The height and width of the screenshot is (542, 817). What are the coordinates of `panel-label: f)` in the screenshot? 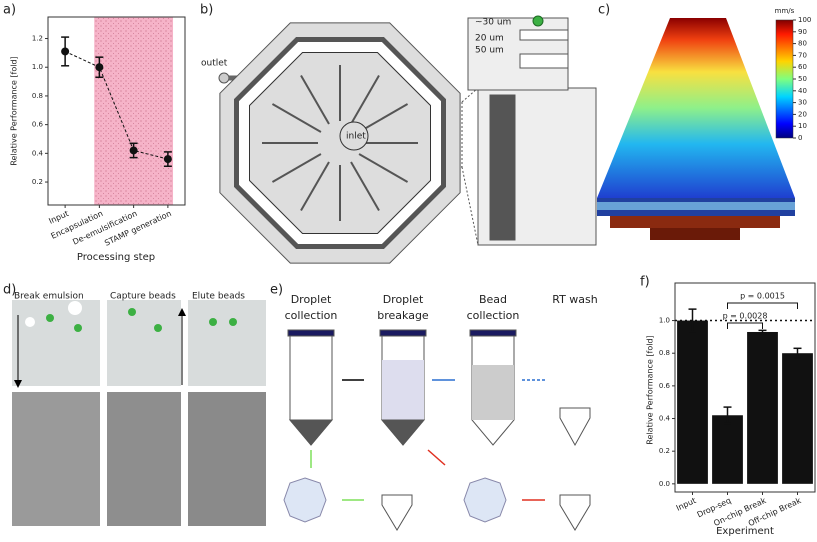 It's located at (645, 282).